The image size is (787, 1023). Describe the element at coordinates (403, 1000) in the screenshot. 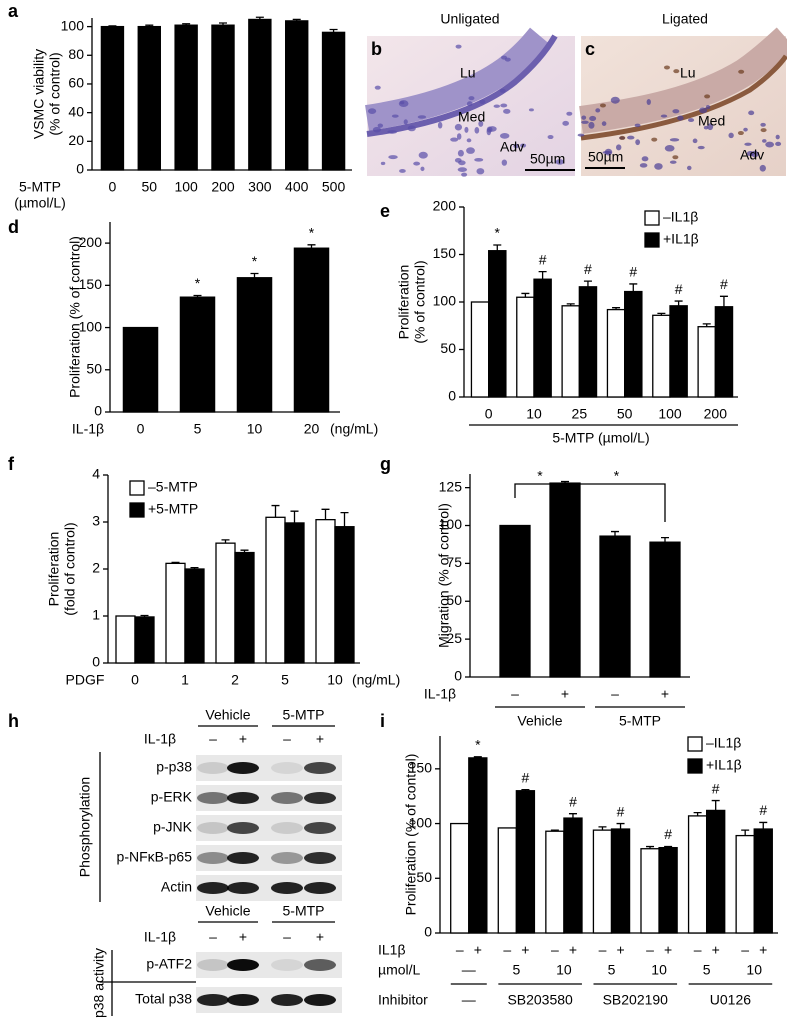

I see `row-label: Inhibitor` at that location.